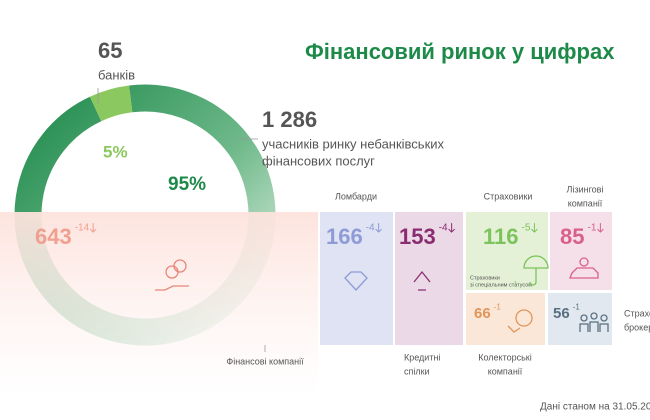 The image size is (650, 420). Describe the element at coordinates (485, 278) in the screenshot. I see `special-label: Страховики` at that location.